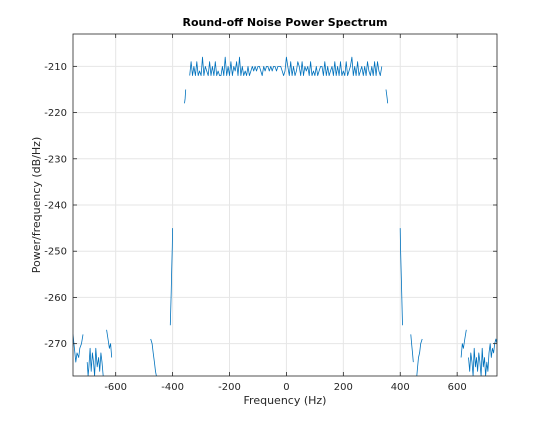 The image size is (560, 424). What do you see at coordinates (55, 159) in the screenshot?
I see `y-tick-label: -230` at bounding box center [55, 159].